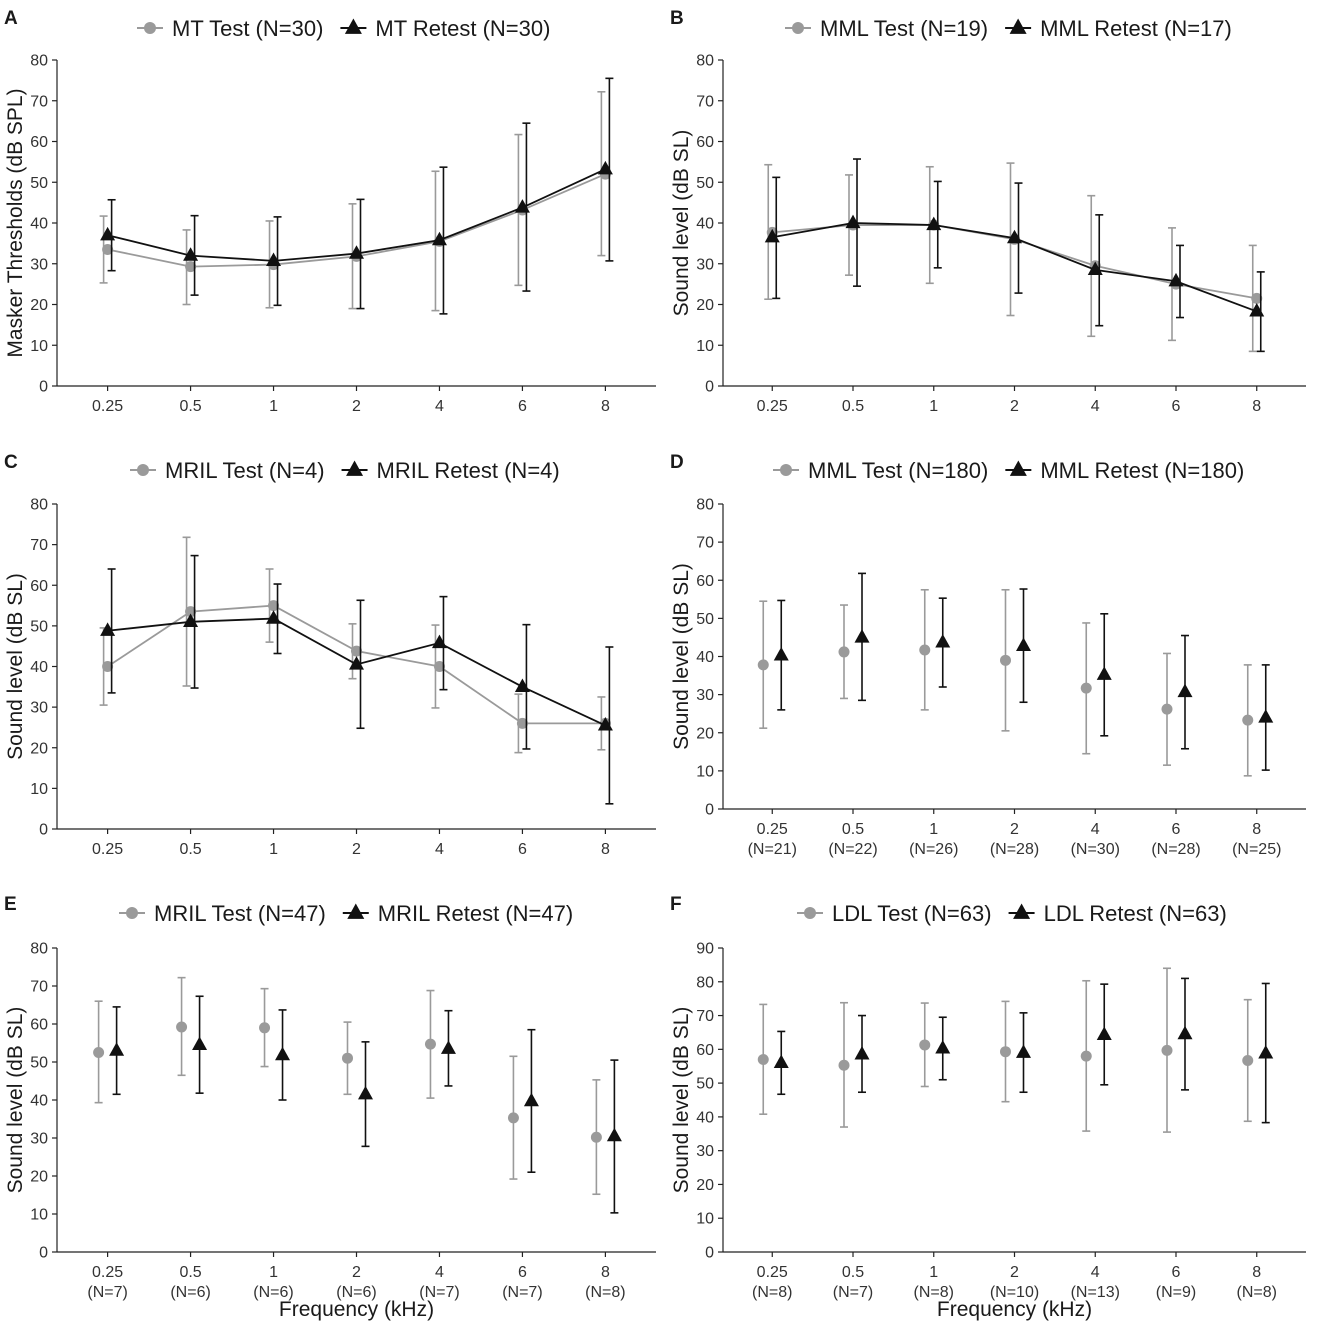 The height and width of the screenshot is (1325, 1325). Describe the element at coordinates (356, 1292) in the screenshot. I see `x-tick-n-label: (N=6)` at that location.